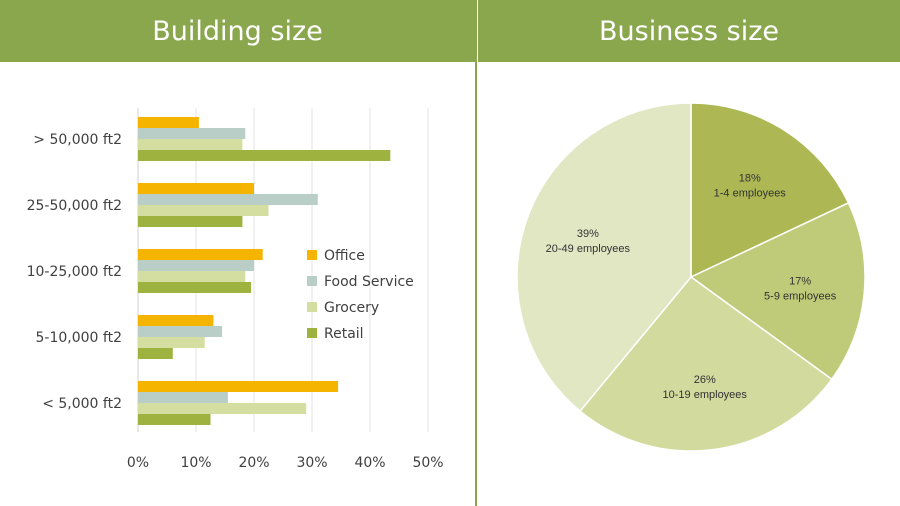 The image size is (900, 506). What do you see at coordinates (77, 140) in the screenshot?
I see `y-tick-label: > 50,000 ft2` at bounding box center [77, 140].